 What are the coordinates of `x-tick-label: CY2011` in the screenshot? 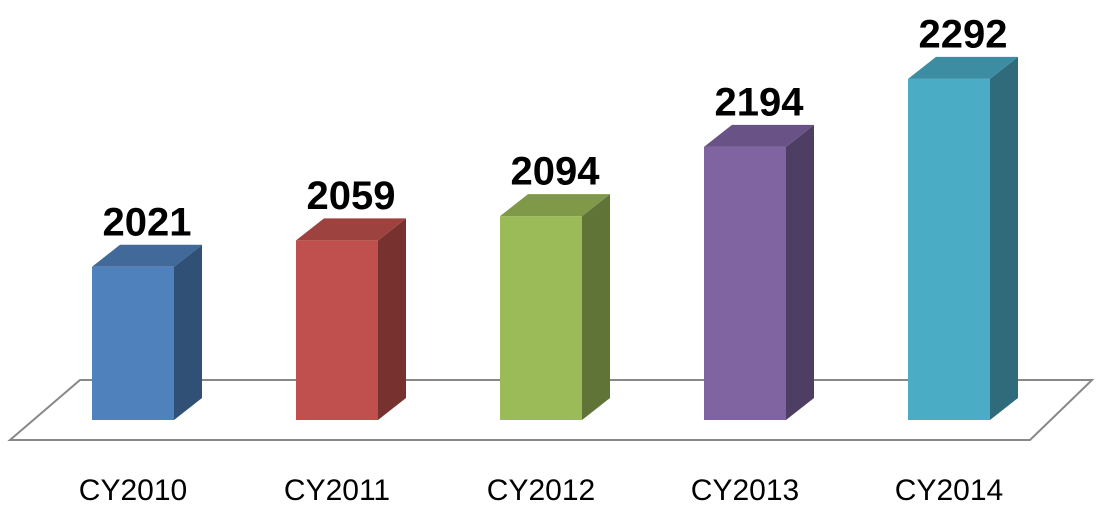 It's located at (337, 490).